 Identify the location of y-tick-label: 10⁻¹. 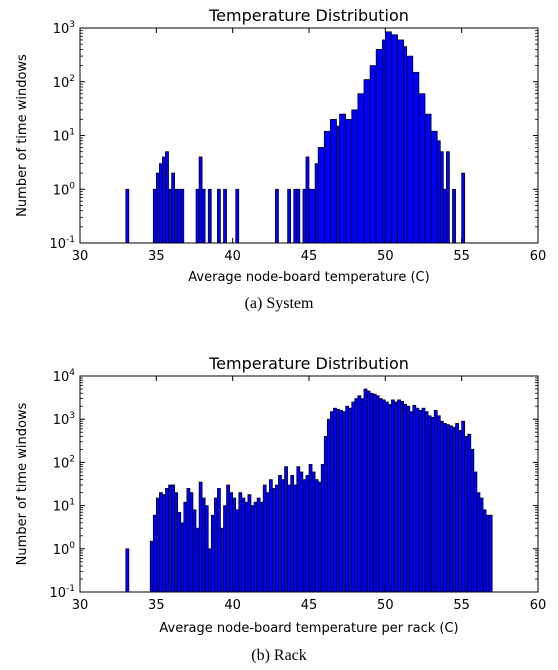
(62, 243).